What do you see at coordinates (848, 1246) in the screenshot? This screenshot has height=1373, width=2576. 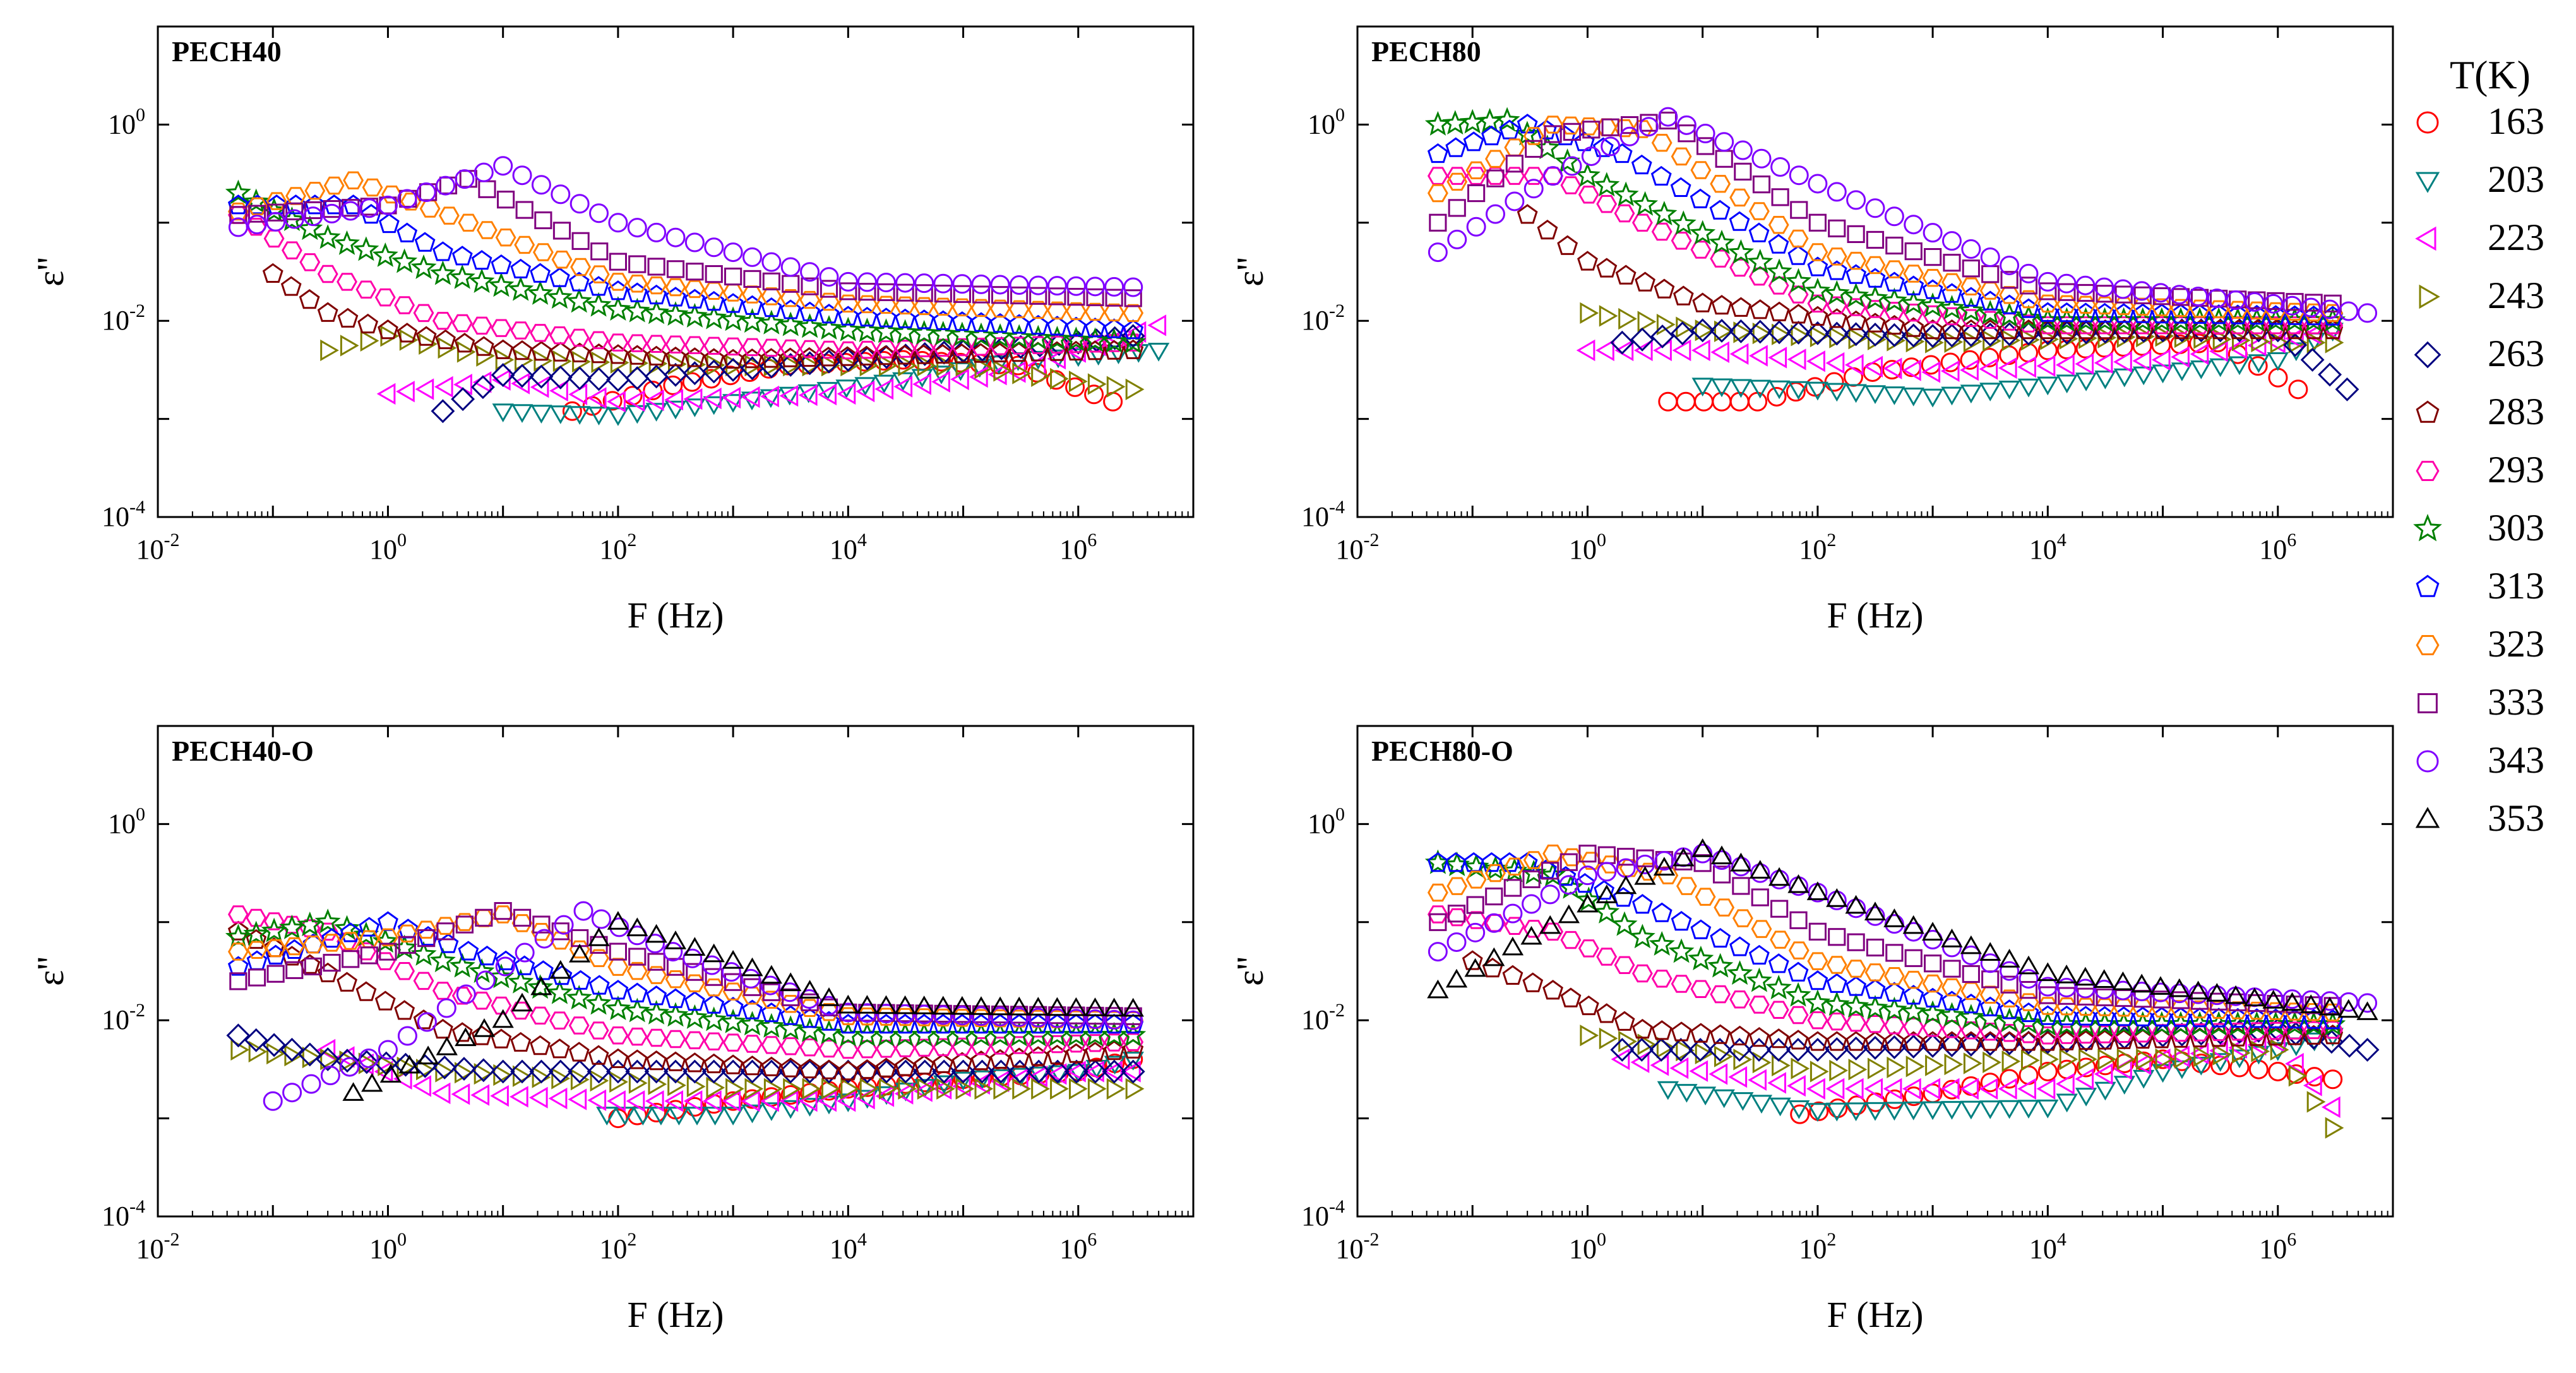 I see `x-tick-label: 10⁴` at bounding box center [848, 1246].